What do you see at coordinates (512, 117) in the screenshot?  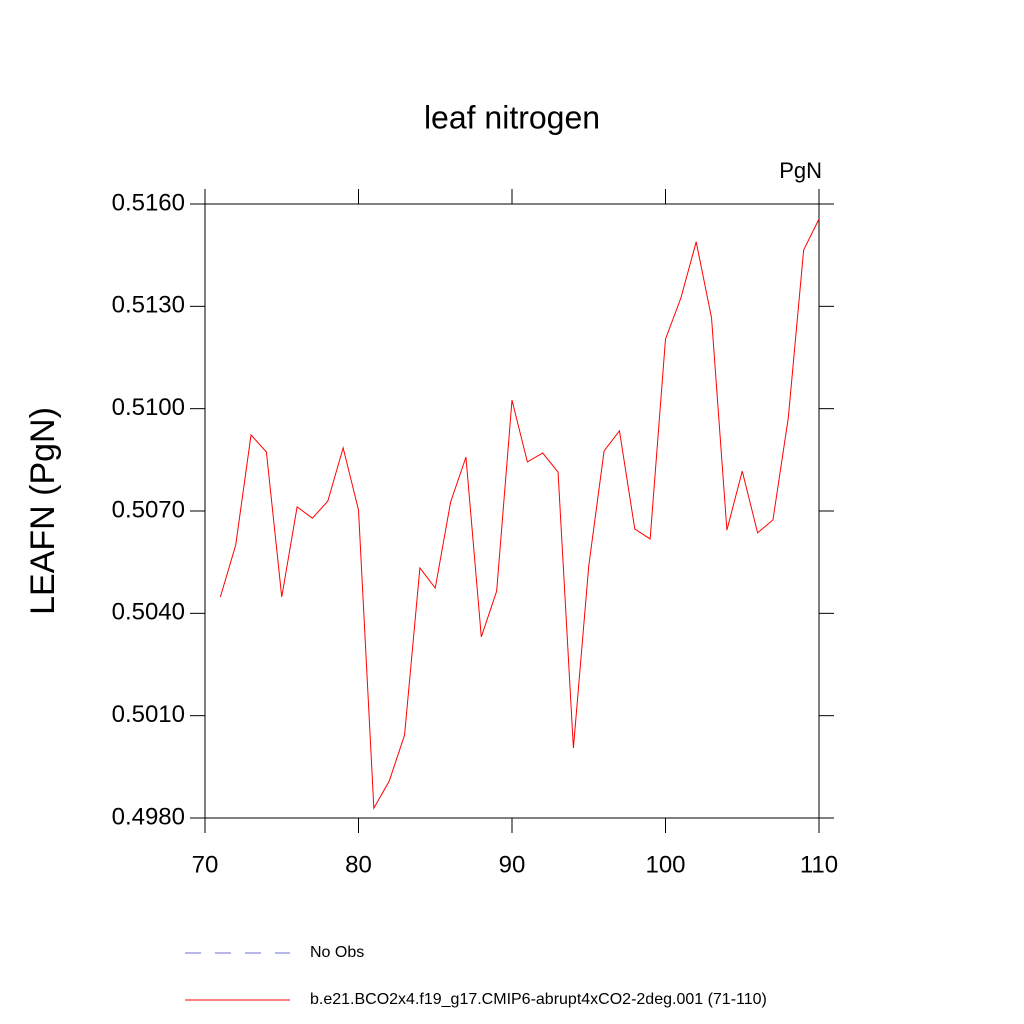 I see `chart-title: leaf nitrogen` at bounding box center [512, 117].